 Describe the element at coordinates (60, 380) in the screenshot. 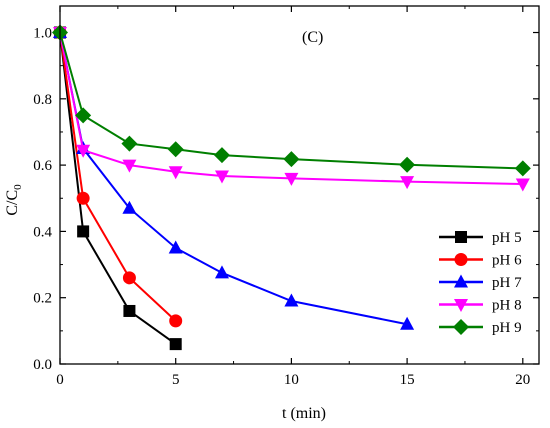

I see `x-tick-label: 0` at that location.